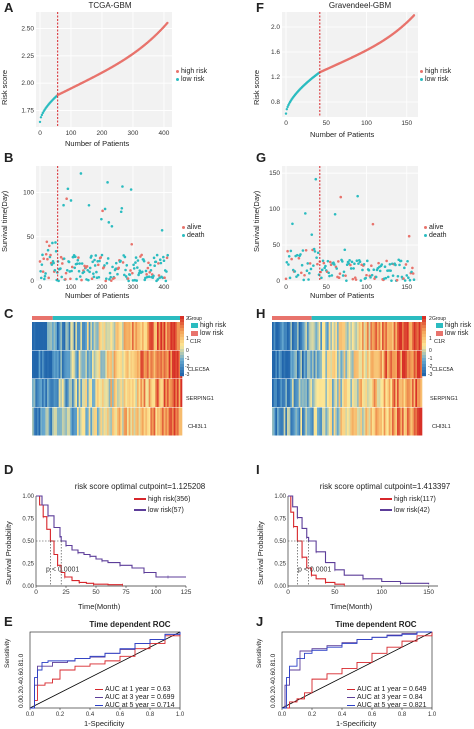  What do you see at coordinates (191, 227) in the screenshot?
I see `panel-b-legend-alive: alive` at bounding box center [191, 227].